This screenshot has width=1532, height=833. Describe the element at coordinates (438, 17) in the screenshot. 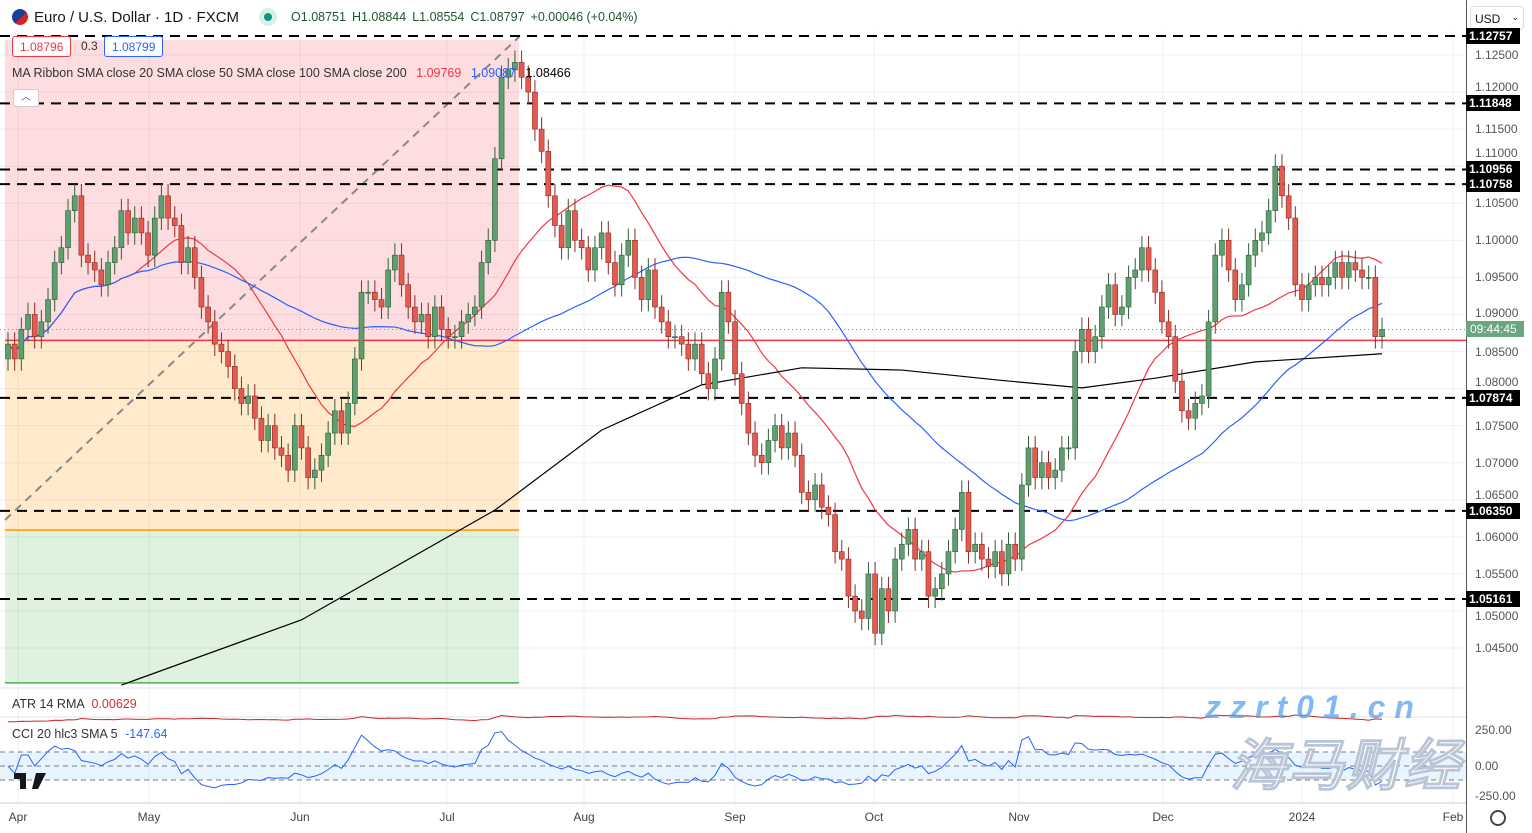

I see `ohlc-low: L1.08554` at that location.